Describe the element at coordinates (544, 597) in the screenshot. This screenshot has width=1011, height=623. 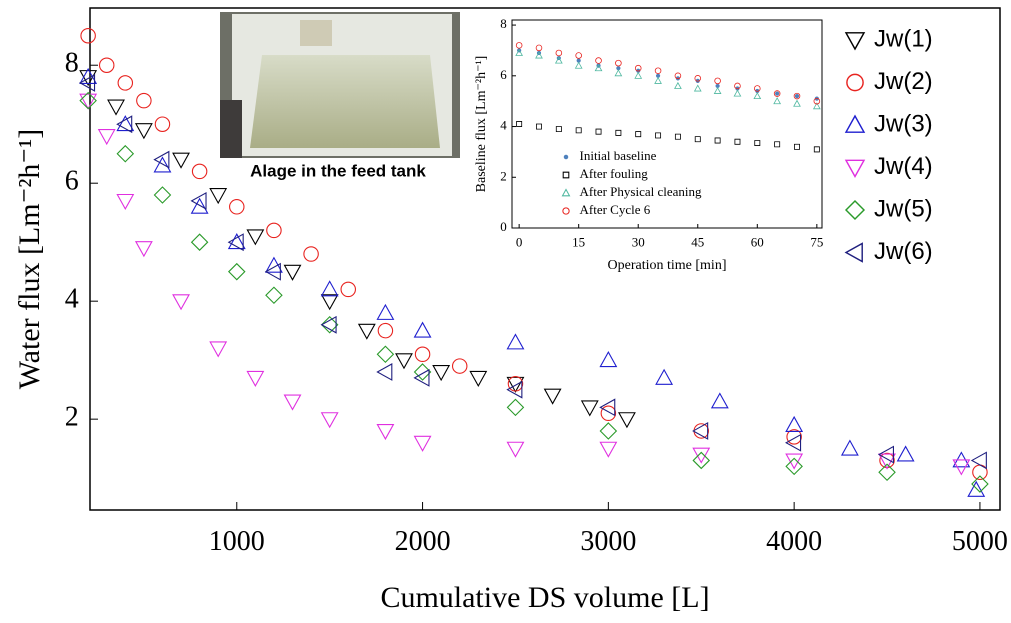
I see `x-axis-label: Cumulative DS volume [L]` at that location.